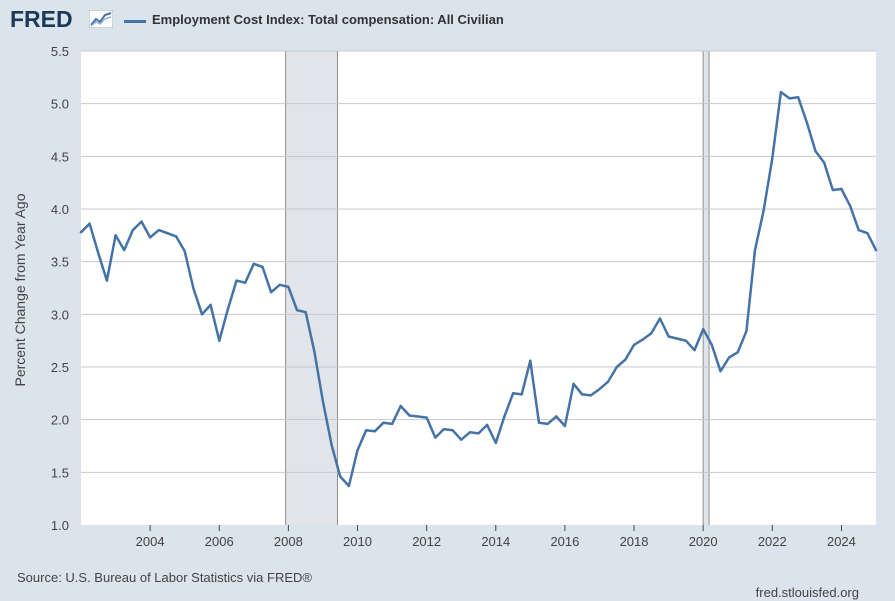 The width and height of the screenshot is (895, 601). What do you see at coordinates (60, 367) in the screenshot?
I see `y-tick-label: 2.5` at bounding box center [60, 367].